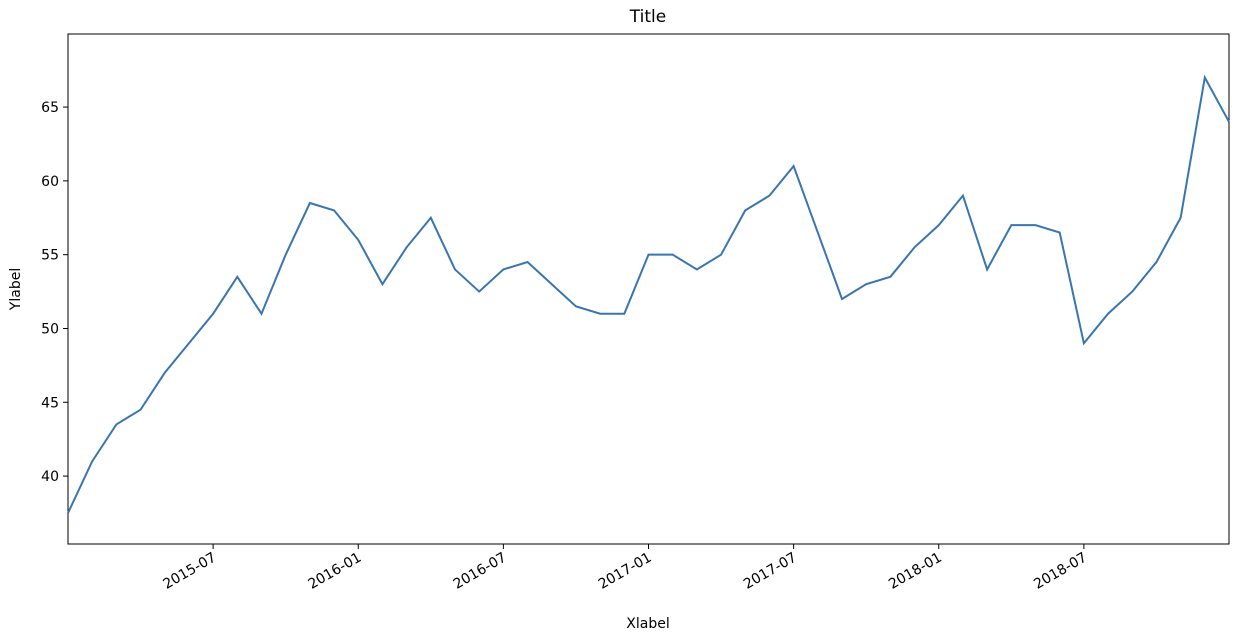 Image resolution: width=1242 pixels, height=643 pixels. I want to click on y-axis-label: Ylabel, so click(16, 289).